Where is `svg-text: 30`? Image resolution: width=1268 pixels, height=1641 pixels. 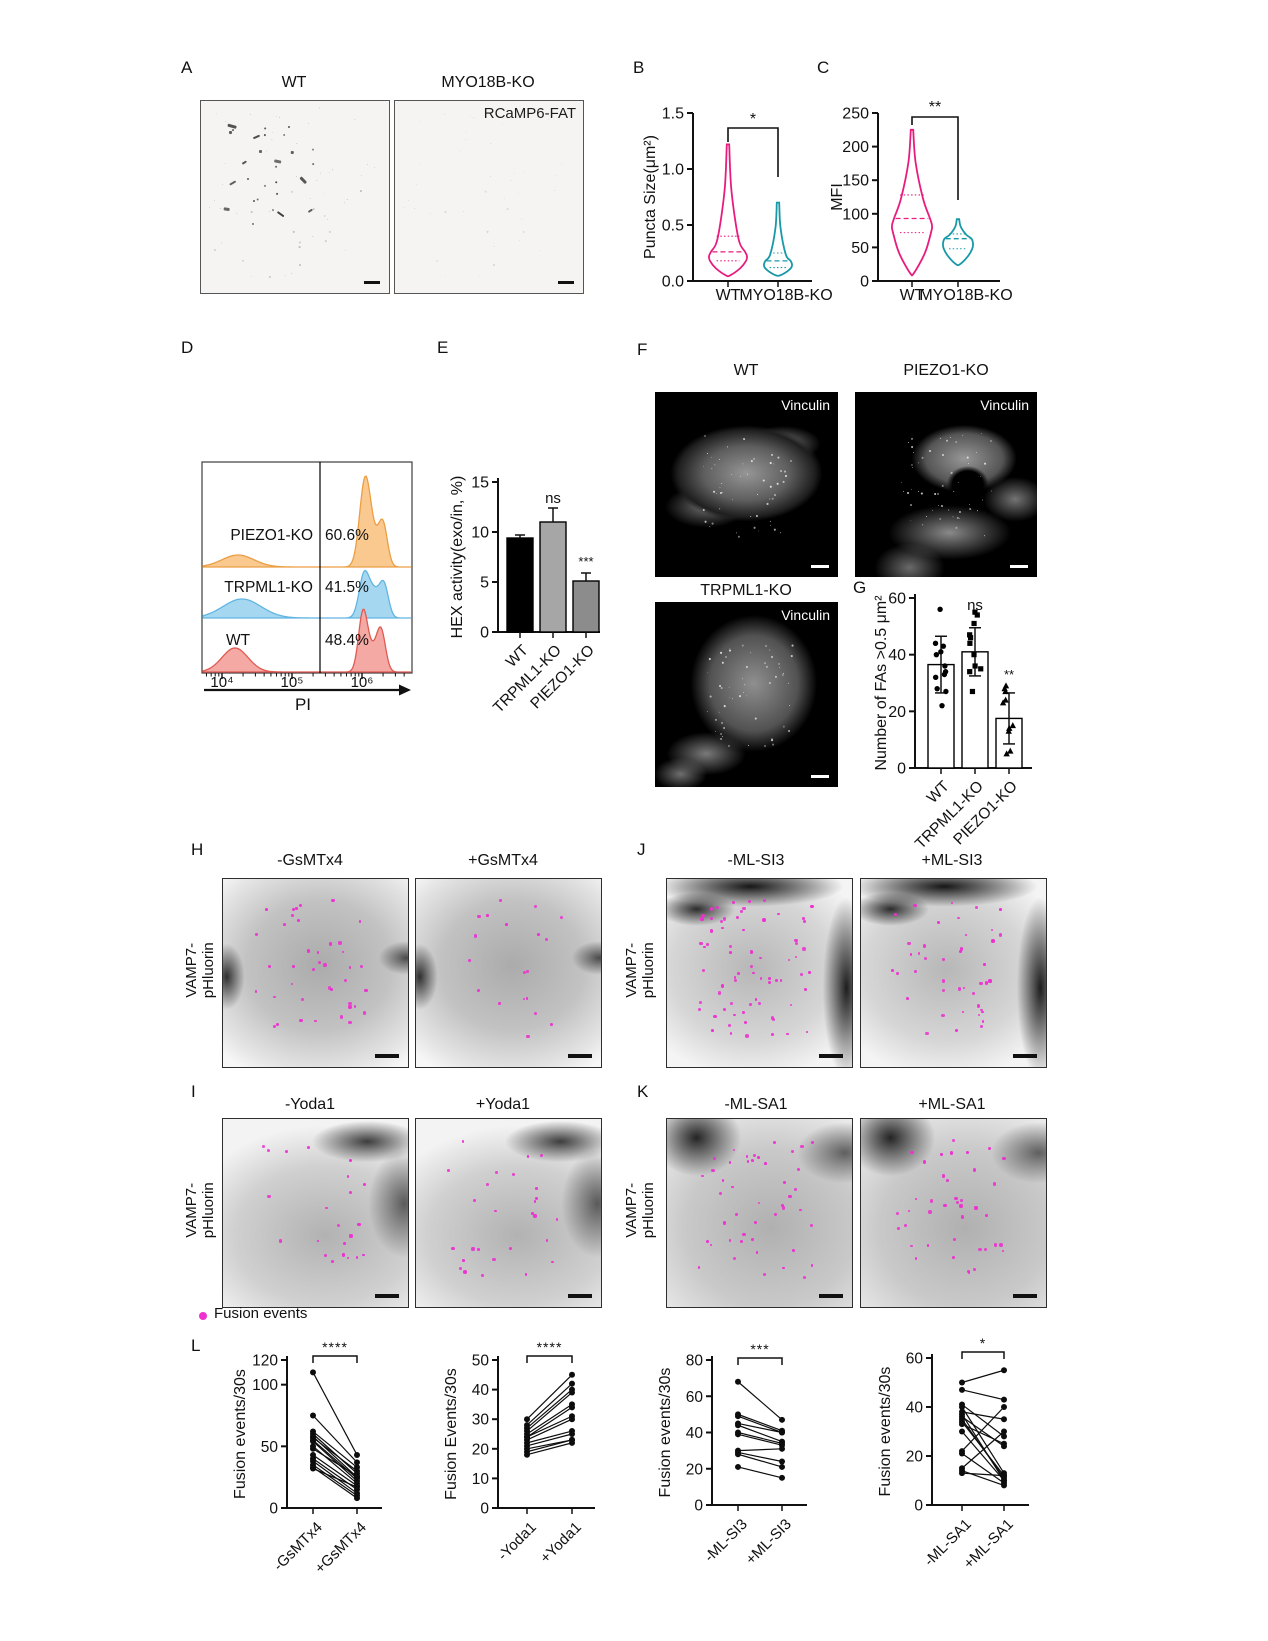
svg-text: 30 is located at coordinates (481, 1420).